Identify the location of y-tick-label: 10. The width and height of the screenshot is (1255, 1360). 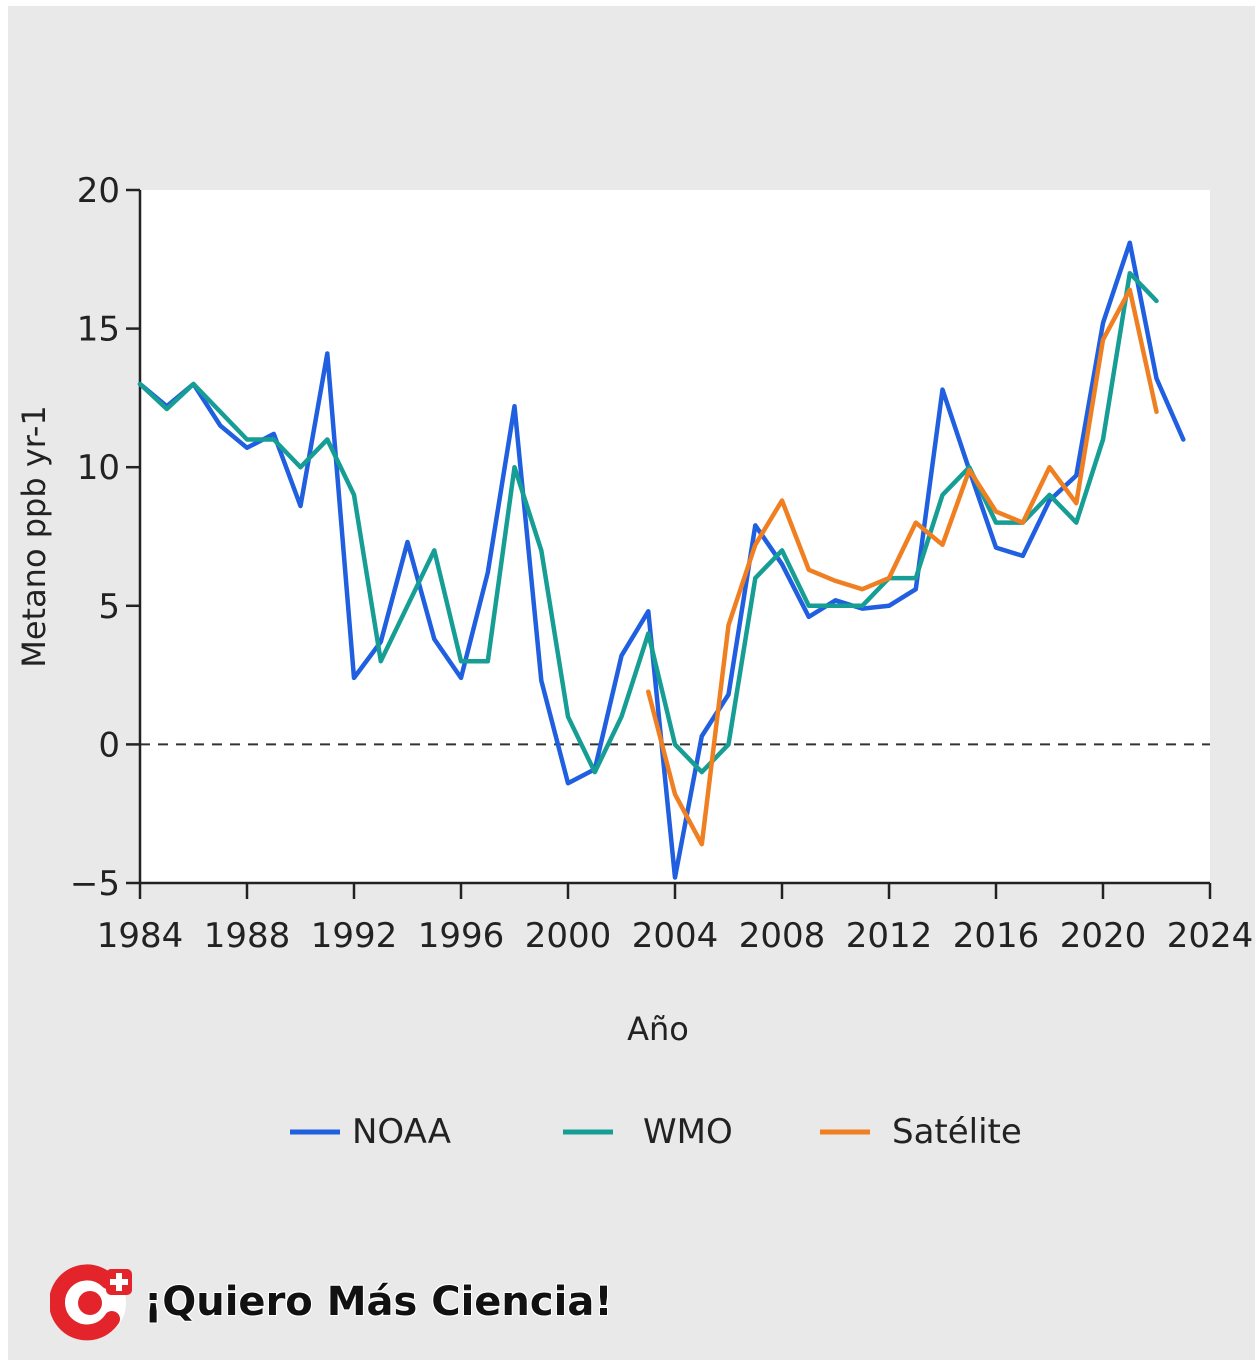
(98, 468).